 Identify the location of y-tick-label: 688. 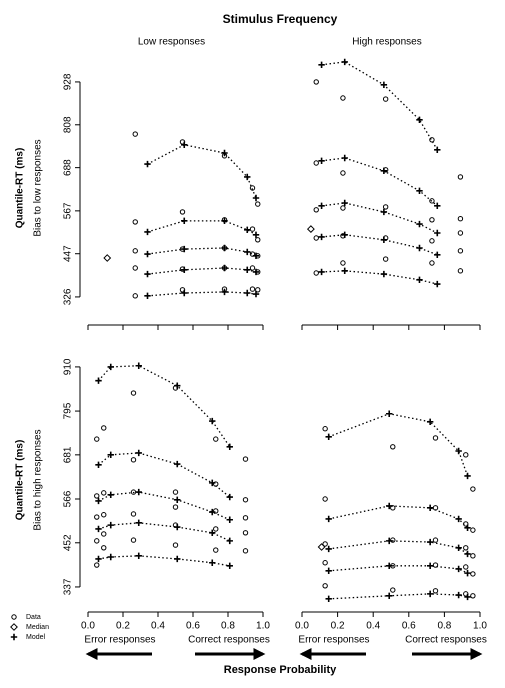
(68, 167).